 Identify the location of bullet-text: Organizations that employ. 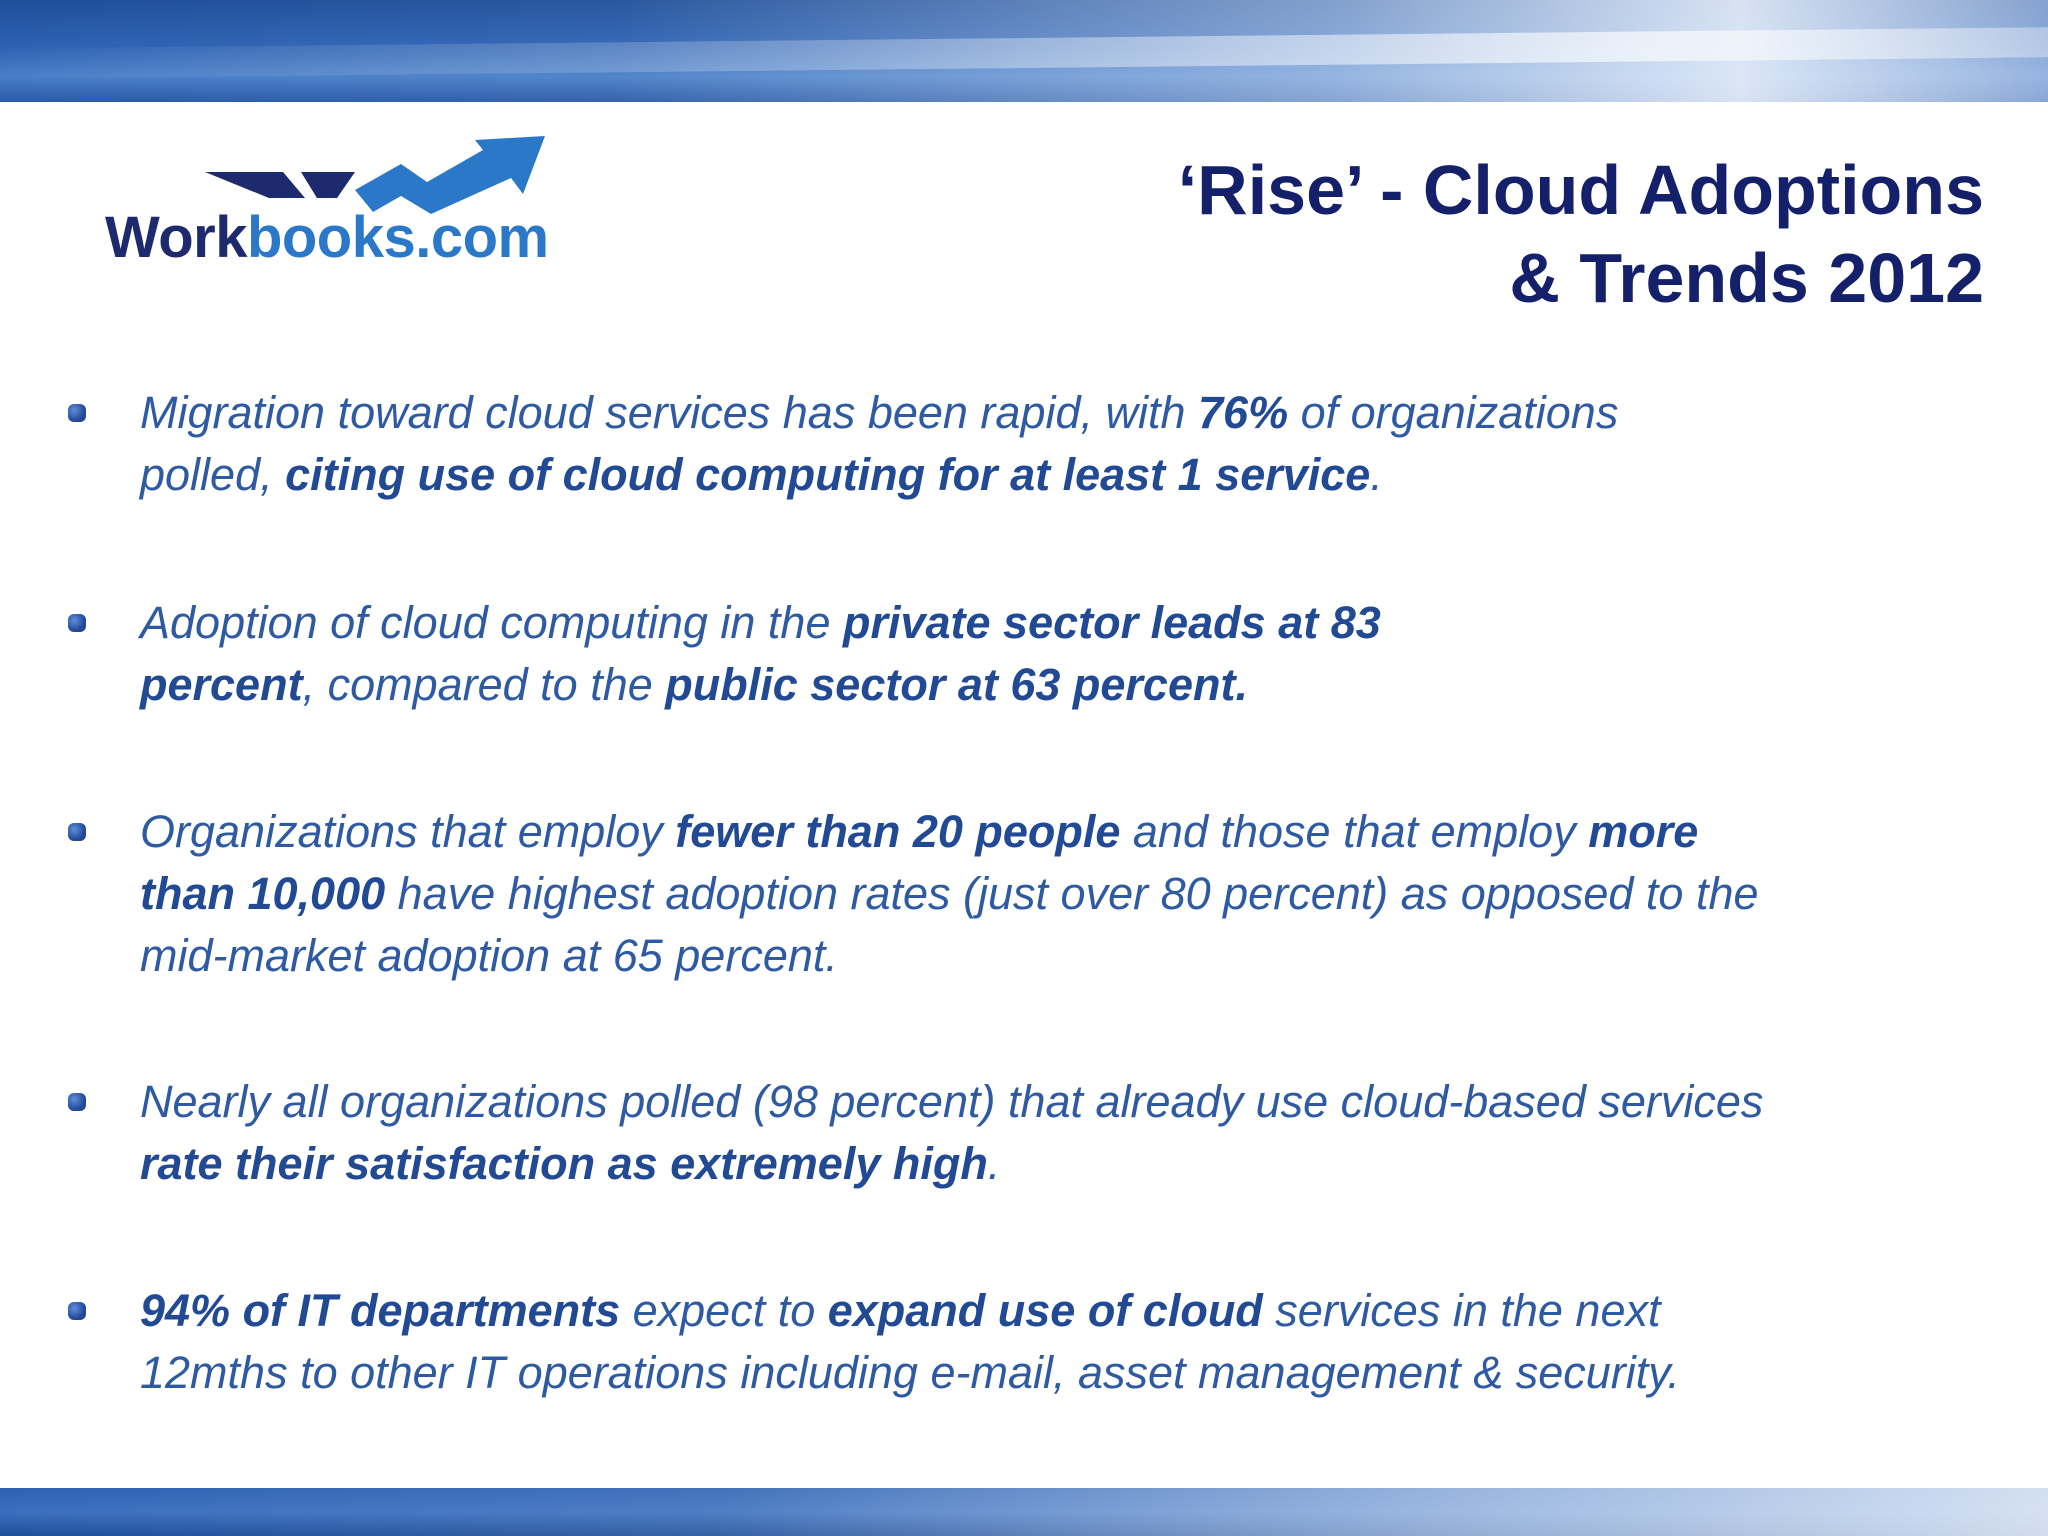
(408, 831).